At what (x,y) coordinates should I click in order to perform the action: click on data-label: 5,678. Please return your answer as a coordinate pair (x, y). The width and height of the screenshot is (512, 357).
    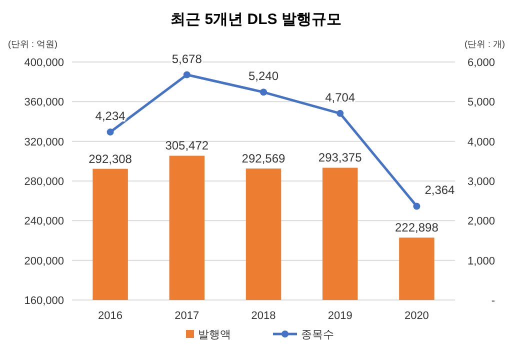
    Looking at the image, I should click on (187, 59).